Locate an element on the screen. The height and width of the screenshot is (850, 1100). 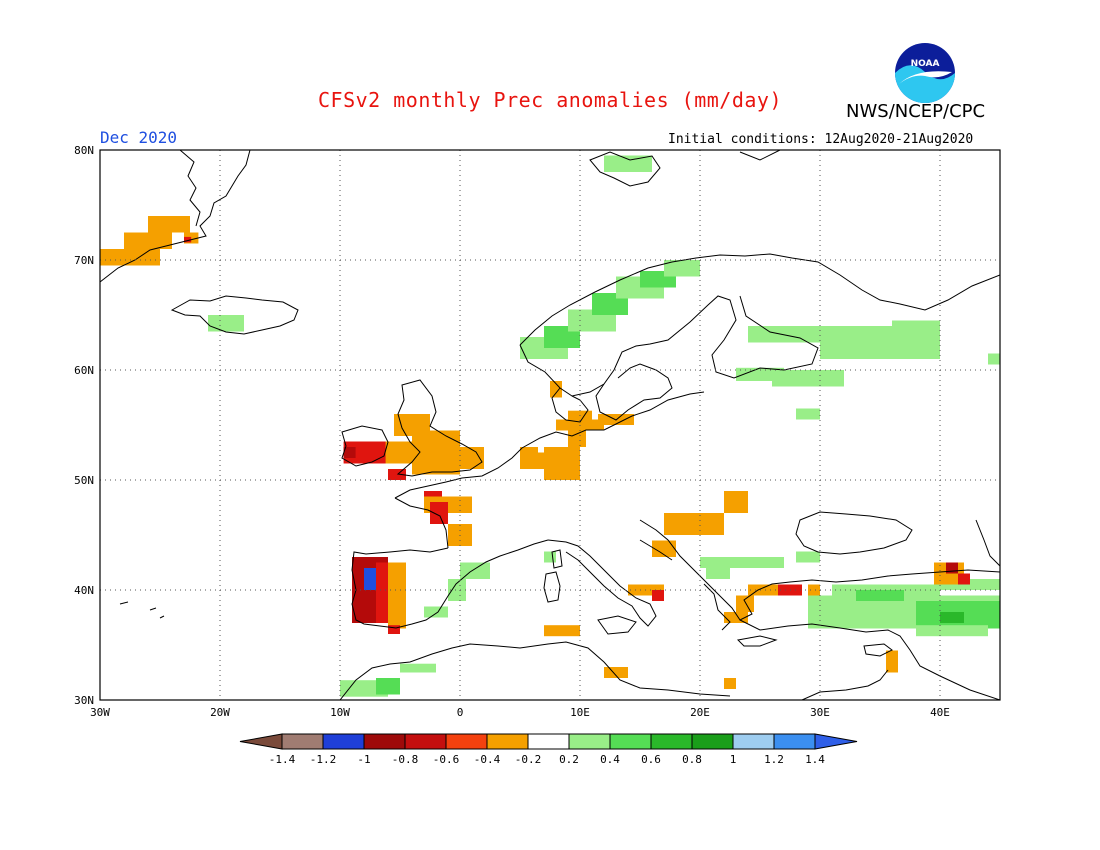
svg-text: NOAA is located at coordinates (925, 64).